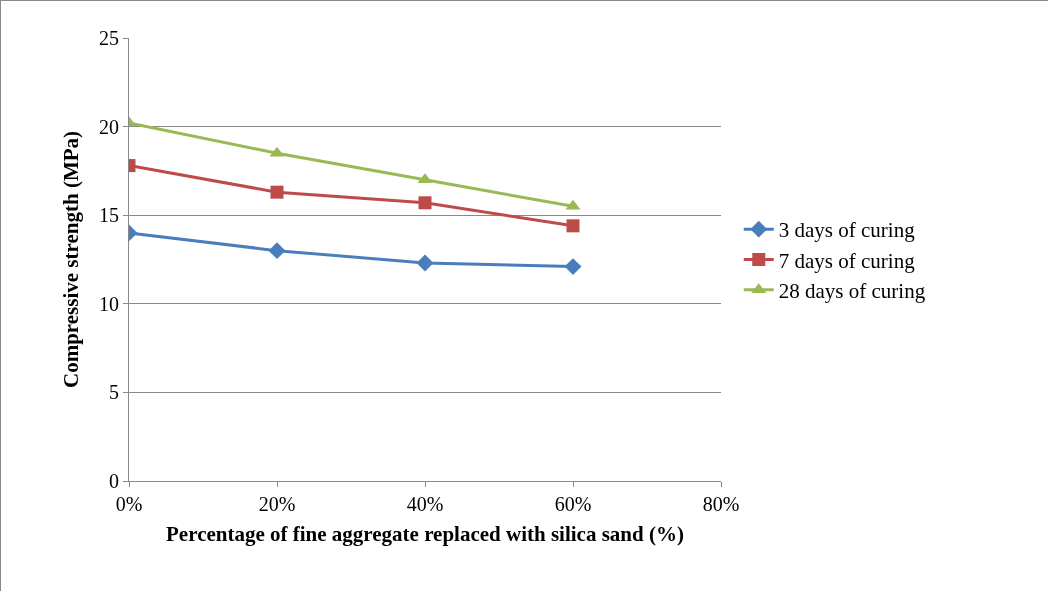  Describe the element at coordinates (852, 290) in the screenshot. I see `legend-label: 28 days of curing` at that location.